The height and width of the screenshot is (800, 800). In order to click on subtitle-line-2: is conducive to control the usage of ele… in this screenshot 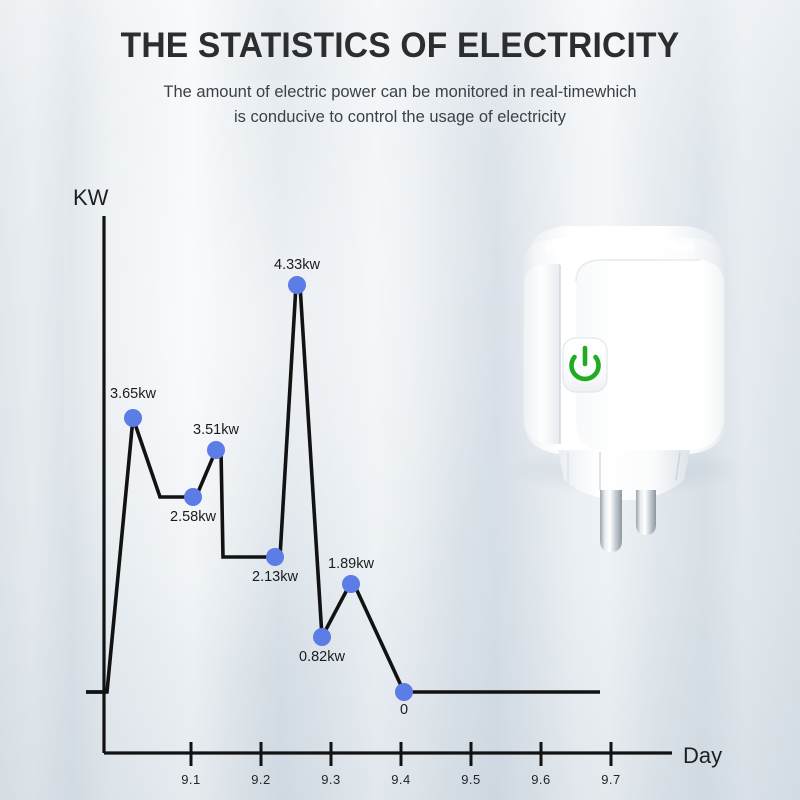, I will do `click(399, 117)`.